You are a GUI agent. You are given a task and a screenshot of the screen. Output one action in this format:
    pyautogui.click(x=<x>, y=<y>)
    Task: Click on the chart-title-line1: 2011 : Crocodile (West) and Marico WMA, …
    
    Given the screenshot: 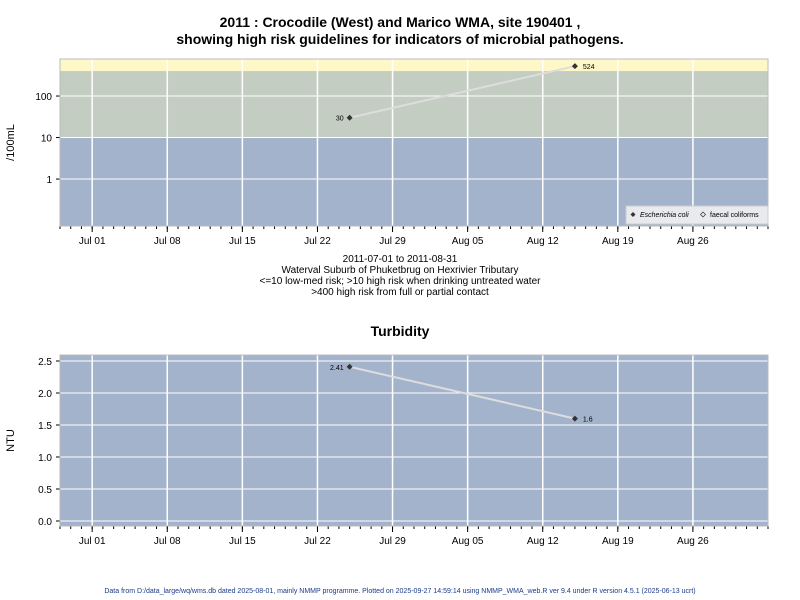 What is the action you would take?
    pyautogui.click(x=400, y=22)
    